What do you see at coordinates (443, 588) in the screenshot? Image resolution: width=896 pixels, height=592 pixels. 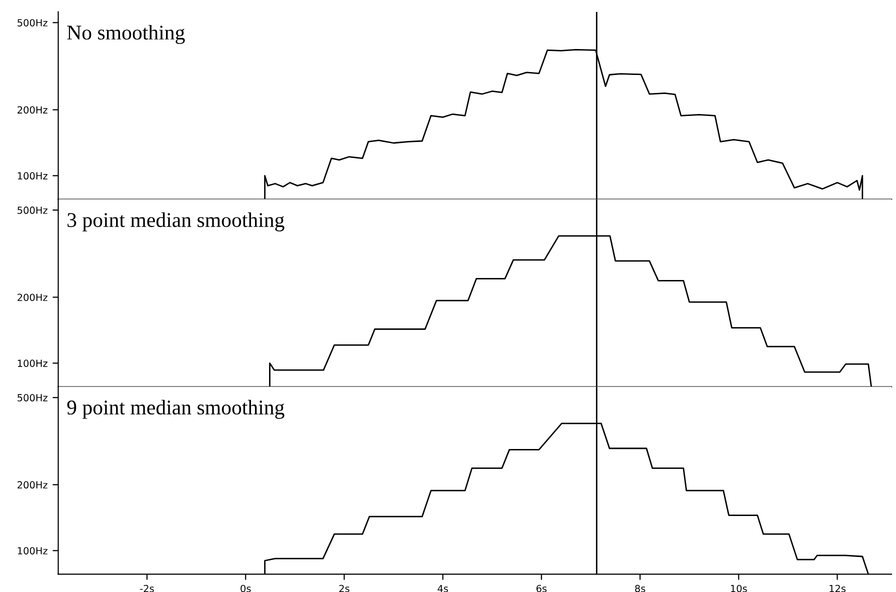 I see `x-tick-label: 4s` at bounding box center [443, 588].